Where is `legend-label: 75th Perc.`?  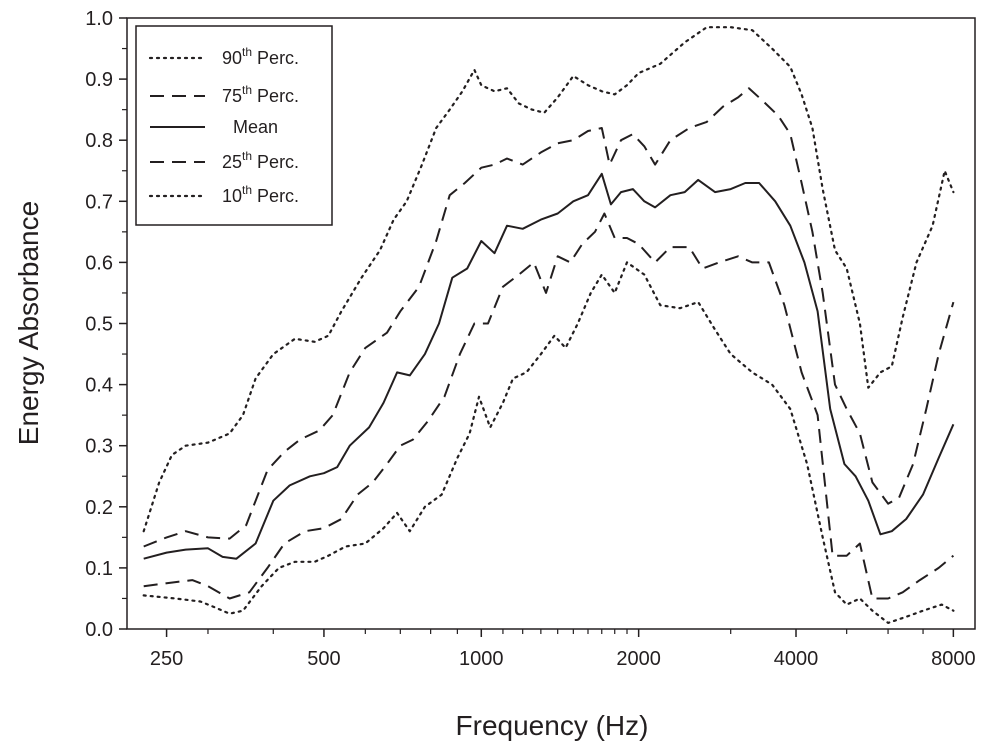
legend-label: 75th Perc. is located at coordinates (260, 94).